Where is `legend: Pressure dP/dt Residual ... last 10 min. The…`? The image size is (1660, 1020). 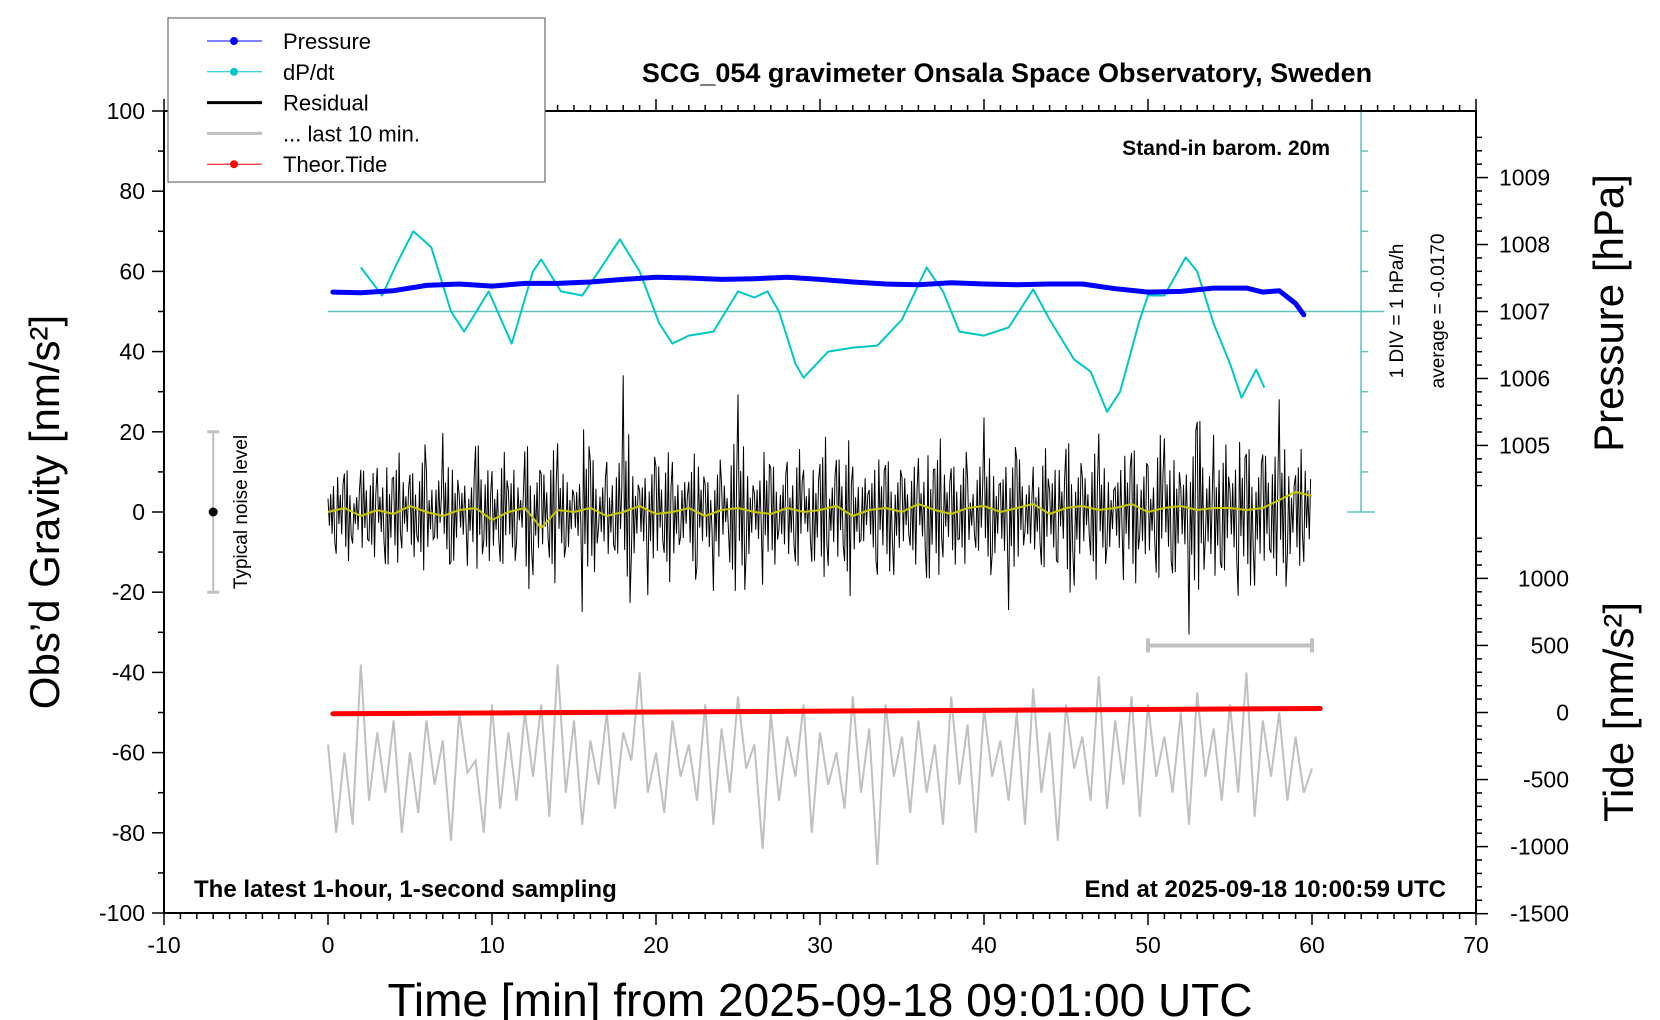
legend: Pressure dP/dt Residual ... last 10 min. The… is located at coordinates (356, 100).